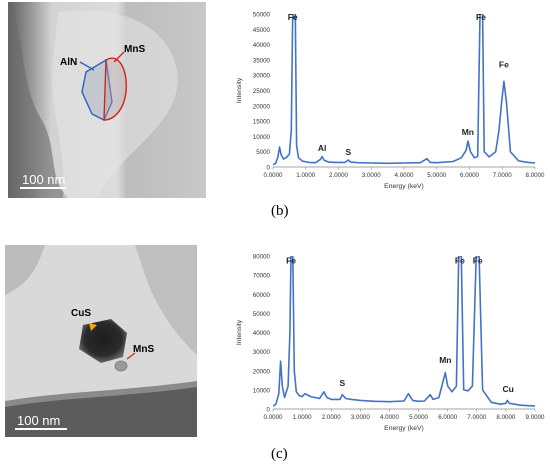  Describe the element at coordinates (101, 411) in the screenshot. I see `substrate-edge` at that location.